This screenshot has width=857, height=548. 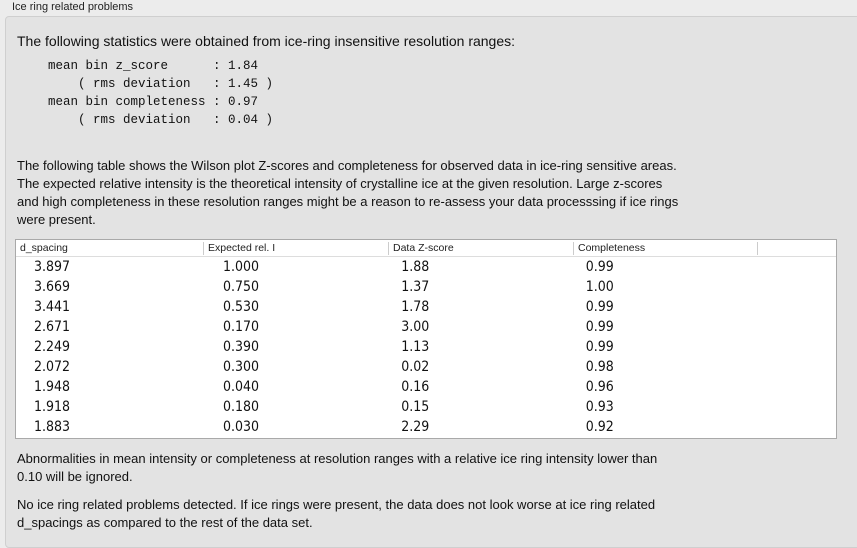 I want to click on table-row: 1.948 0.040 0.16 0.96, so click(x=385, y=387).